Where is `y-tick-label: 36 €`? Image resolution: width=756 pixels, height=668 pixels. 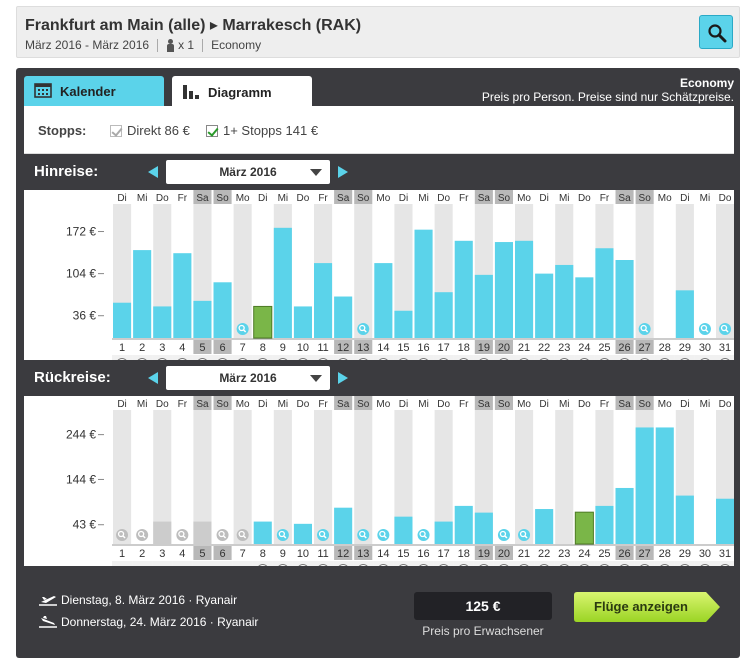 y-tick-label: 36 € is located at coordinates (85, 316).